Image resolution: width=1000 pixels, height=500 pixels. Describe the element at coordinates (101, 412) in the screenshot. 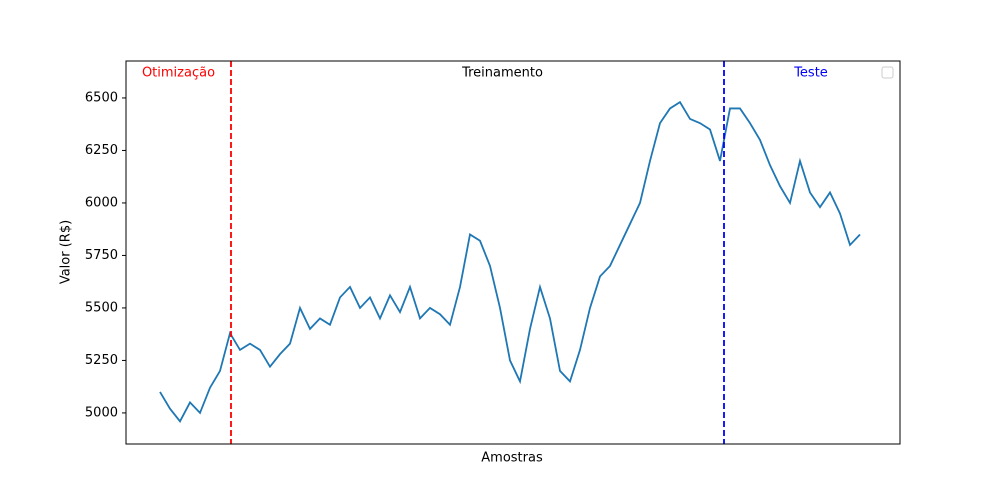

I see `y-tick-label: 5000` at that location.